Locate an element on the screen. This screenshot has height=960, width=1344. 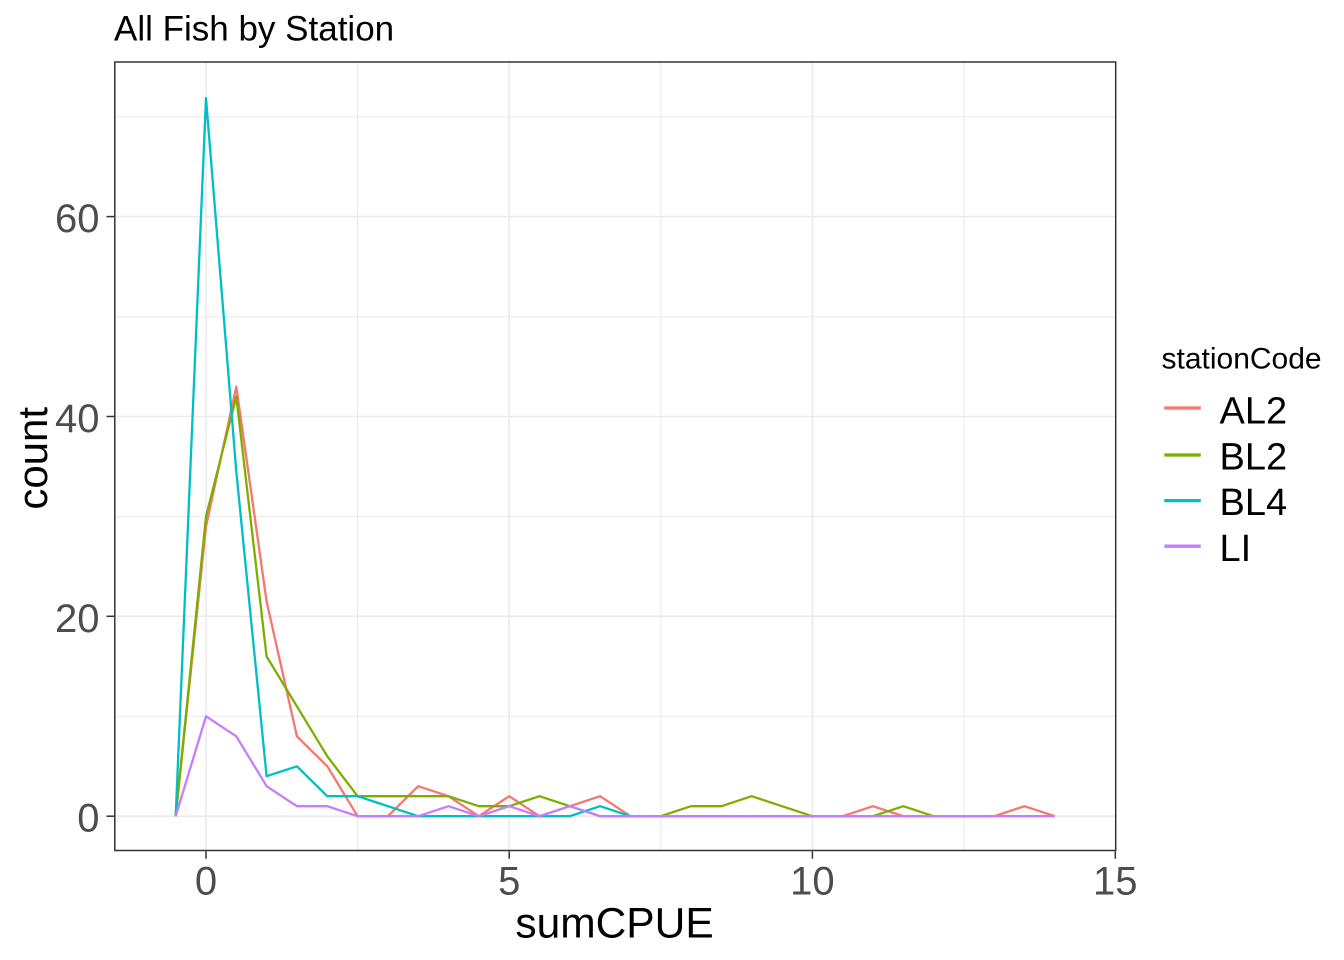
svg-text: count is located at coordinates (32, 458).